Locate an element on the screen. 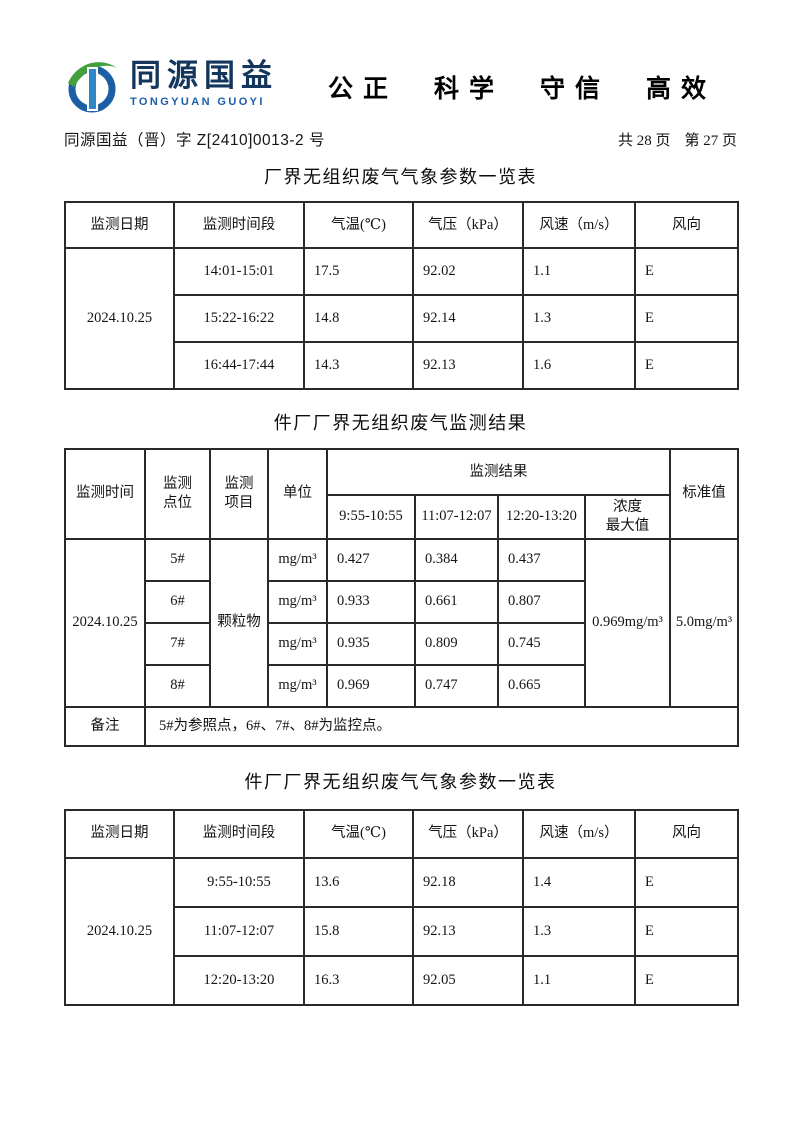 The height and width of the screenshot is (1130, 800). cell-pressure: 92.05 is located at coordinates (468, 980).